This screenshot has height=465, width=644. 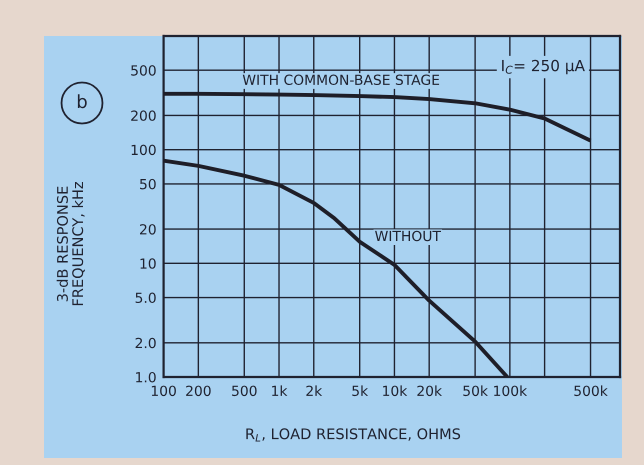 I want to click on x-tick-label: 100k, so click(x=511, y=390).